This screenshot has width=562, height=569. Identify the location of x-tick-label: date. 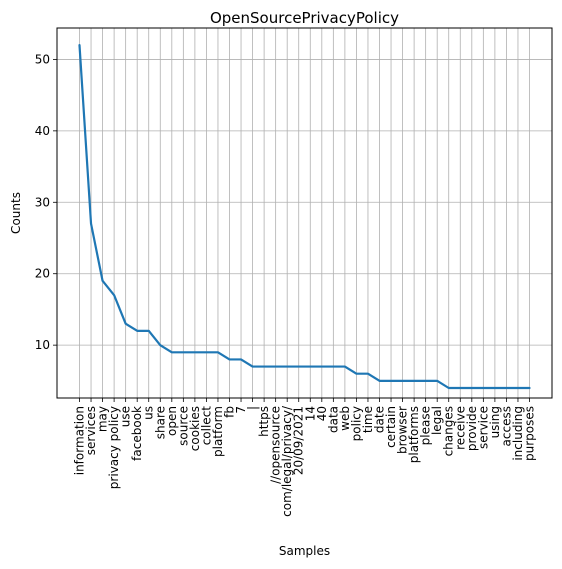
(380, 419).